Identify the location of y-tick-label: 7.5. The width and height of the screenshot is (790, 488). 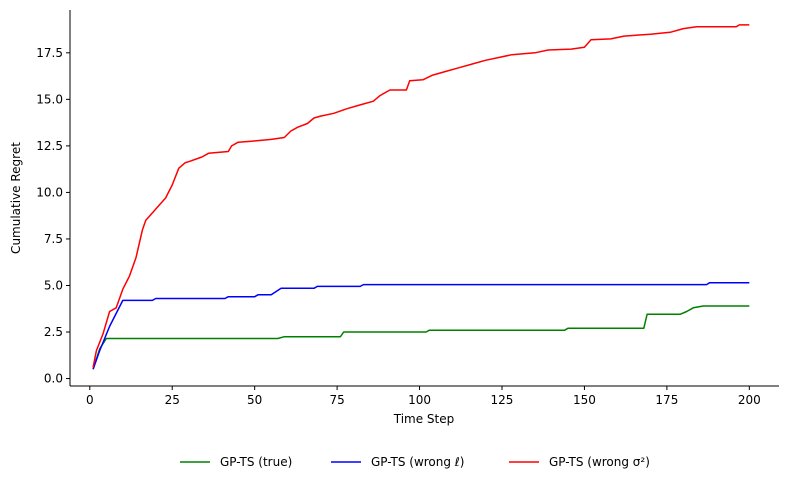
(53, 239).